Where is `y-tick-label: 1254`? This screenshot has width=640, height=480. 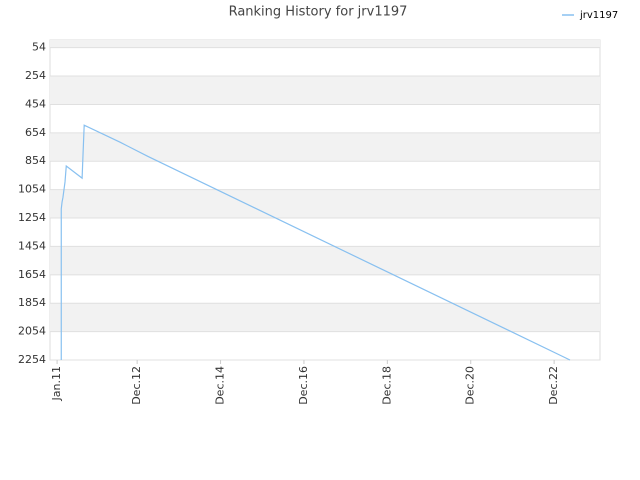 y-tick-label: 1254 is located at coordinates (32, 217).